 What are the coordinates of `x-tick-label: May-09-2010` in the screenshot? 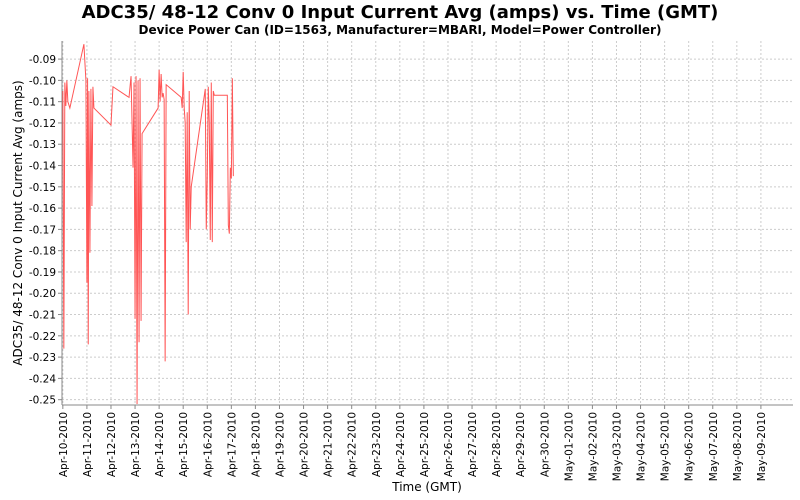 It's located at (762, 446).